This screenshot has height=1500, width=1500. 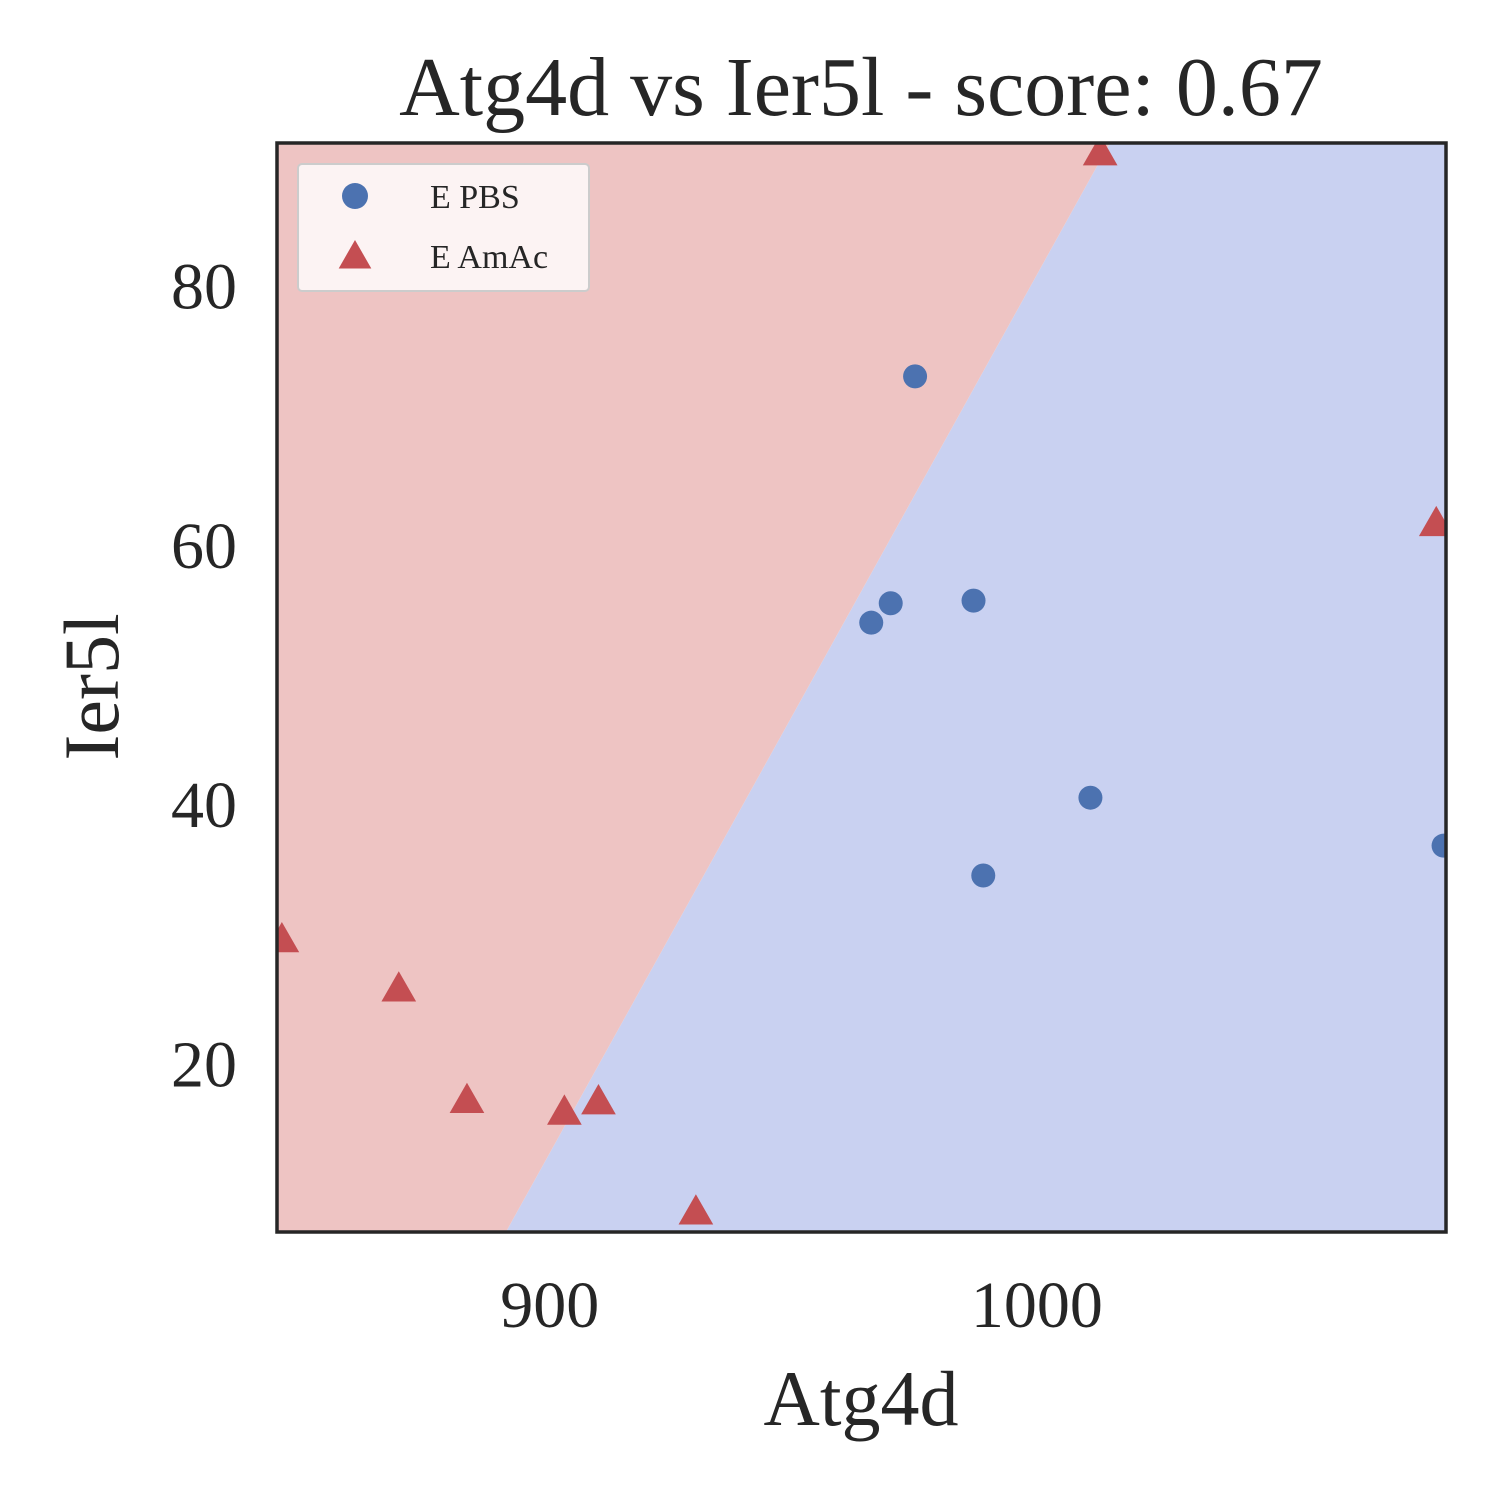 What do you see at coordinates (1037, 1305) in the screenshot?
I see `x-tick-label: 1000` at bounding box center [1037, 1305].